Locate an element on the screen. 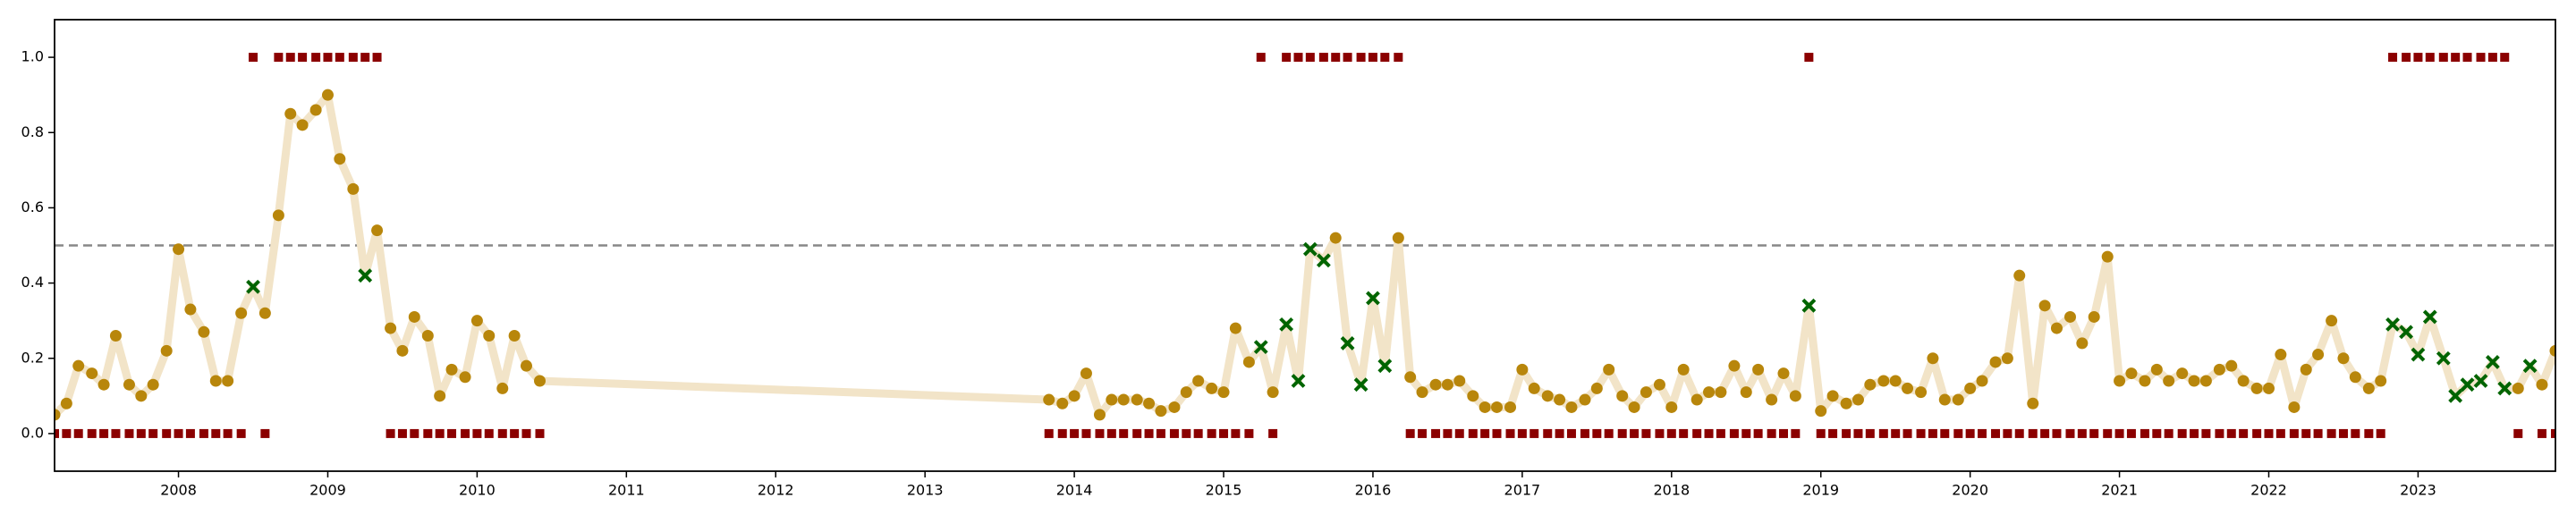 Image resolution: width=2576 pixels, height=515 pixels. y-tick-label: 0.6 is located at coordinates (32, 206).